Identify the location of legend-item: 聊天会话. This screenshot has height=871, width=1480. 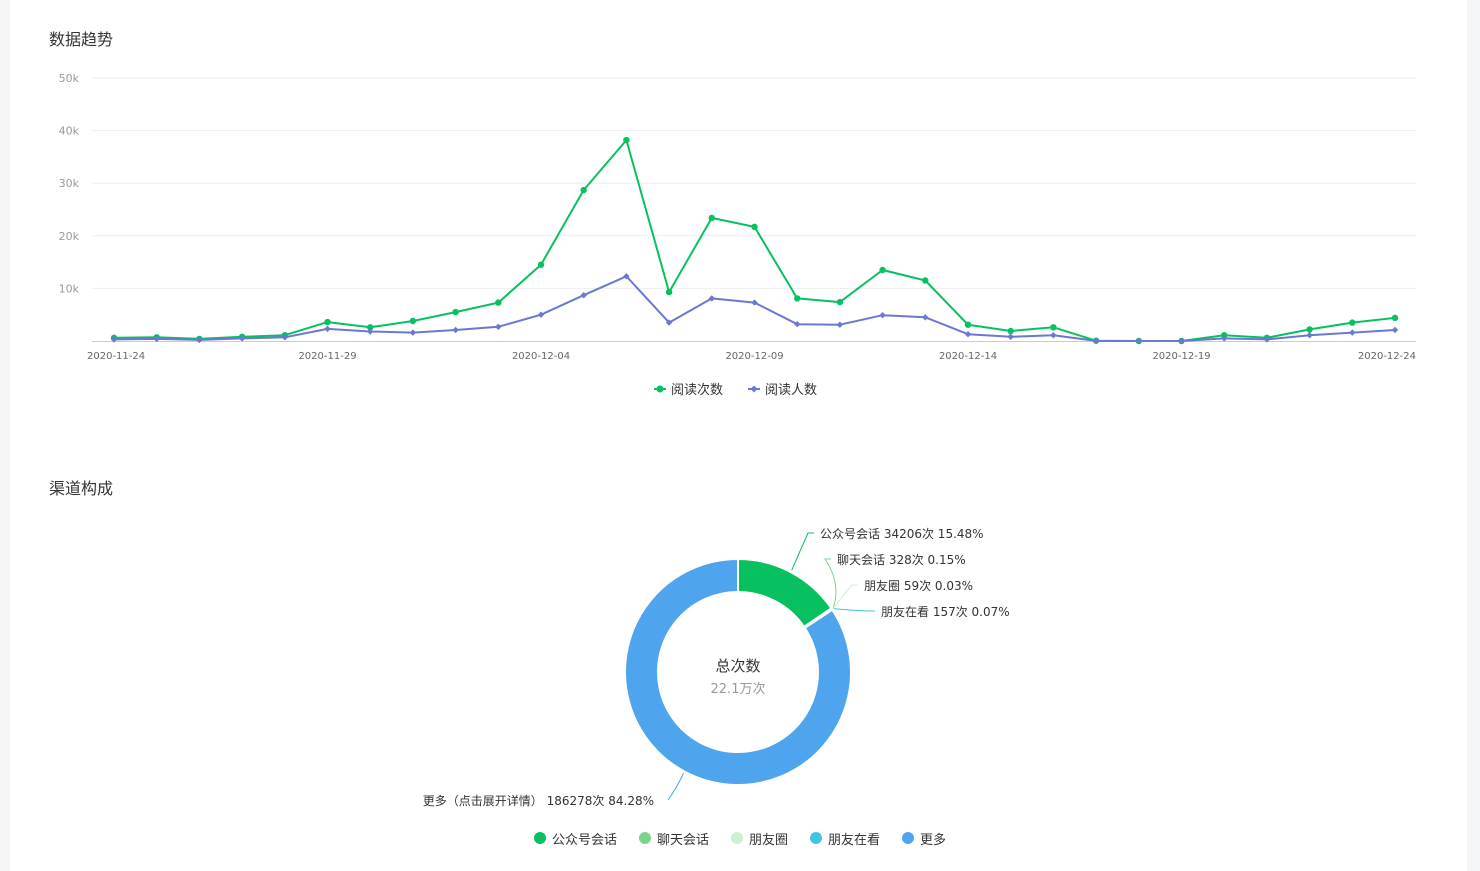
(673, 838).